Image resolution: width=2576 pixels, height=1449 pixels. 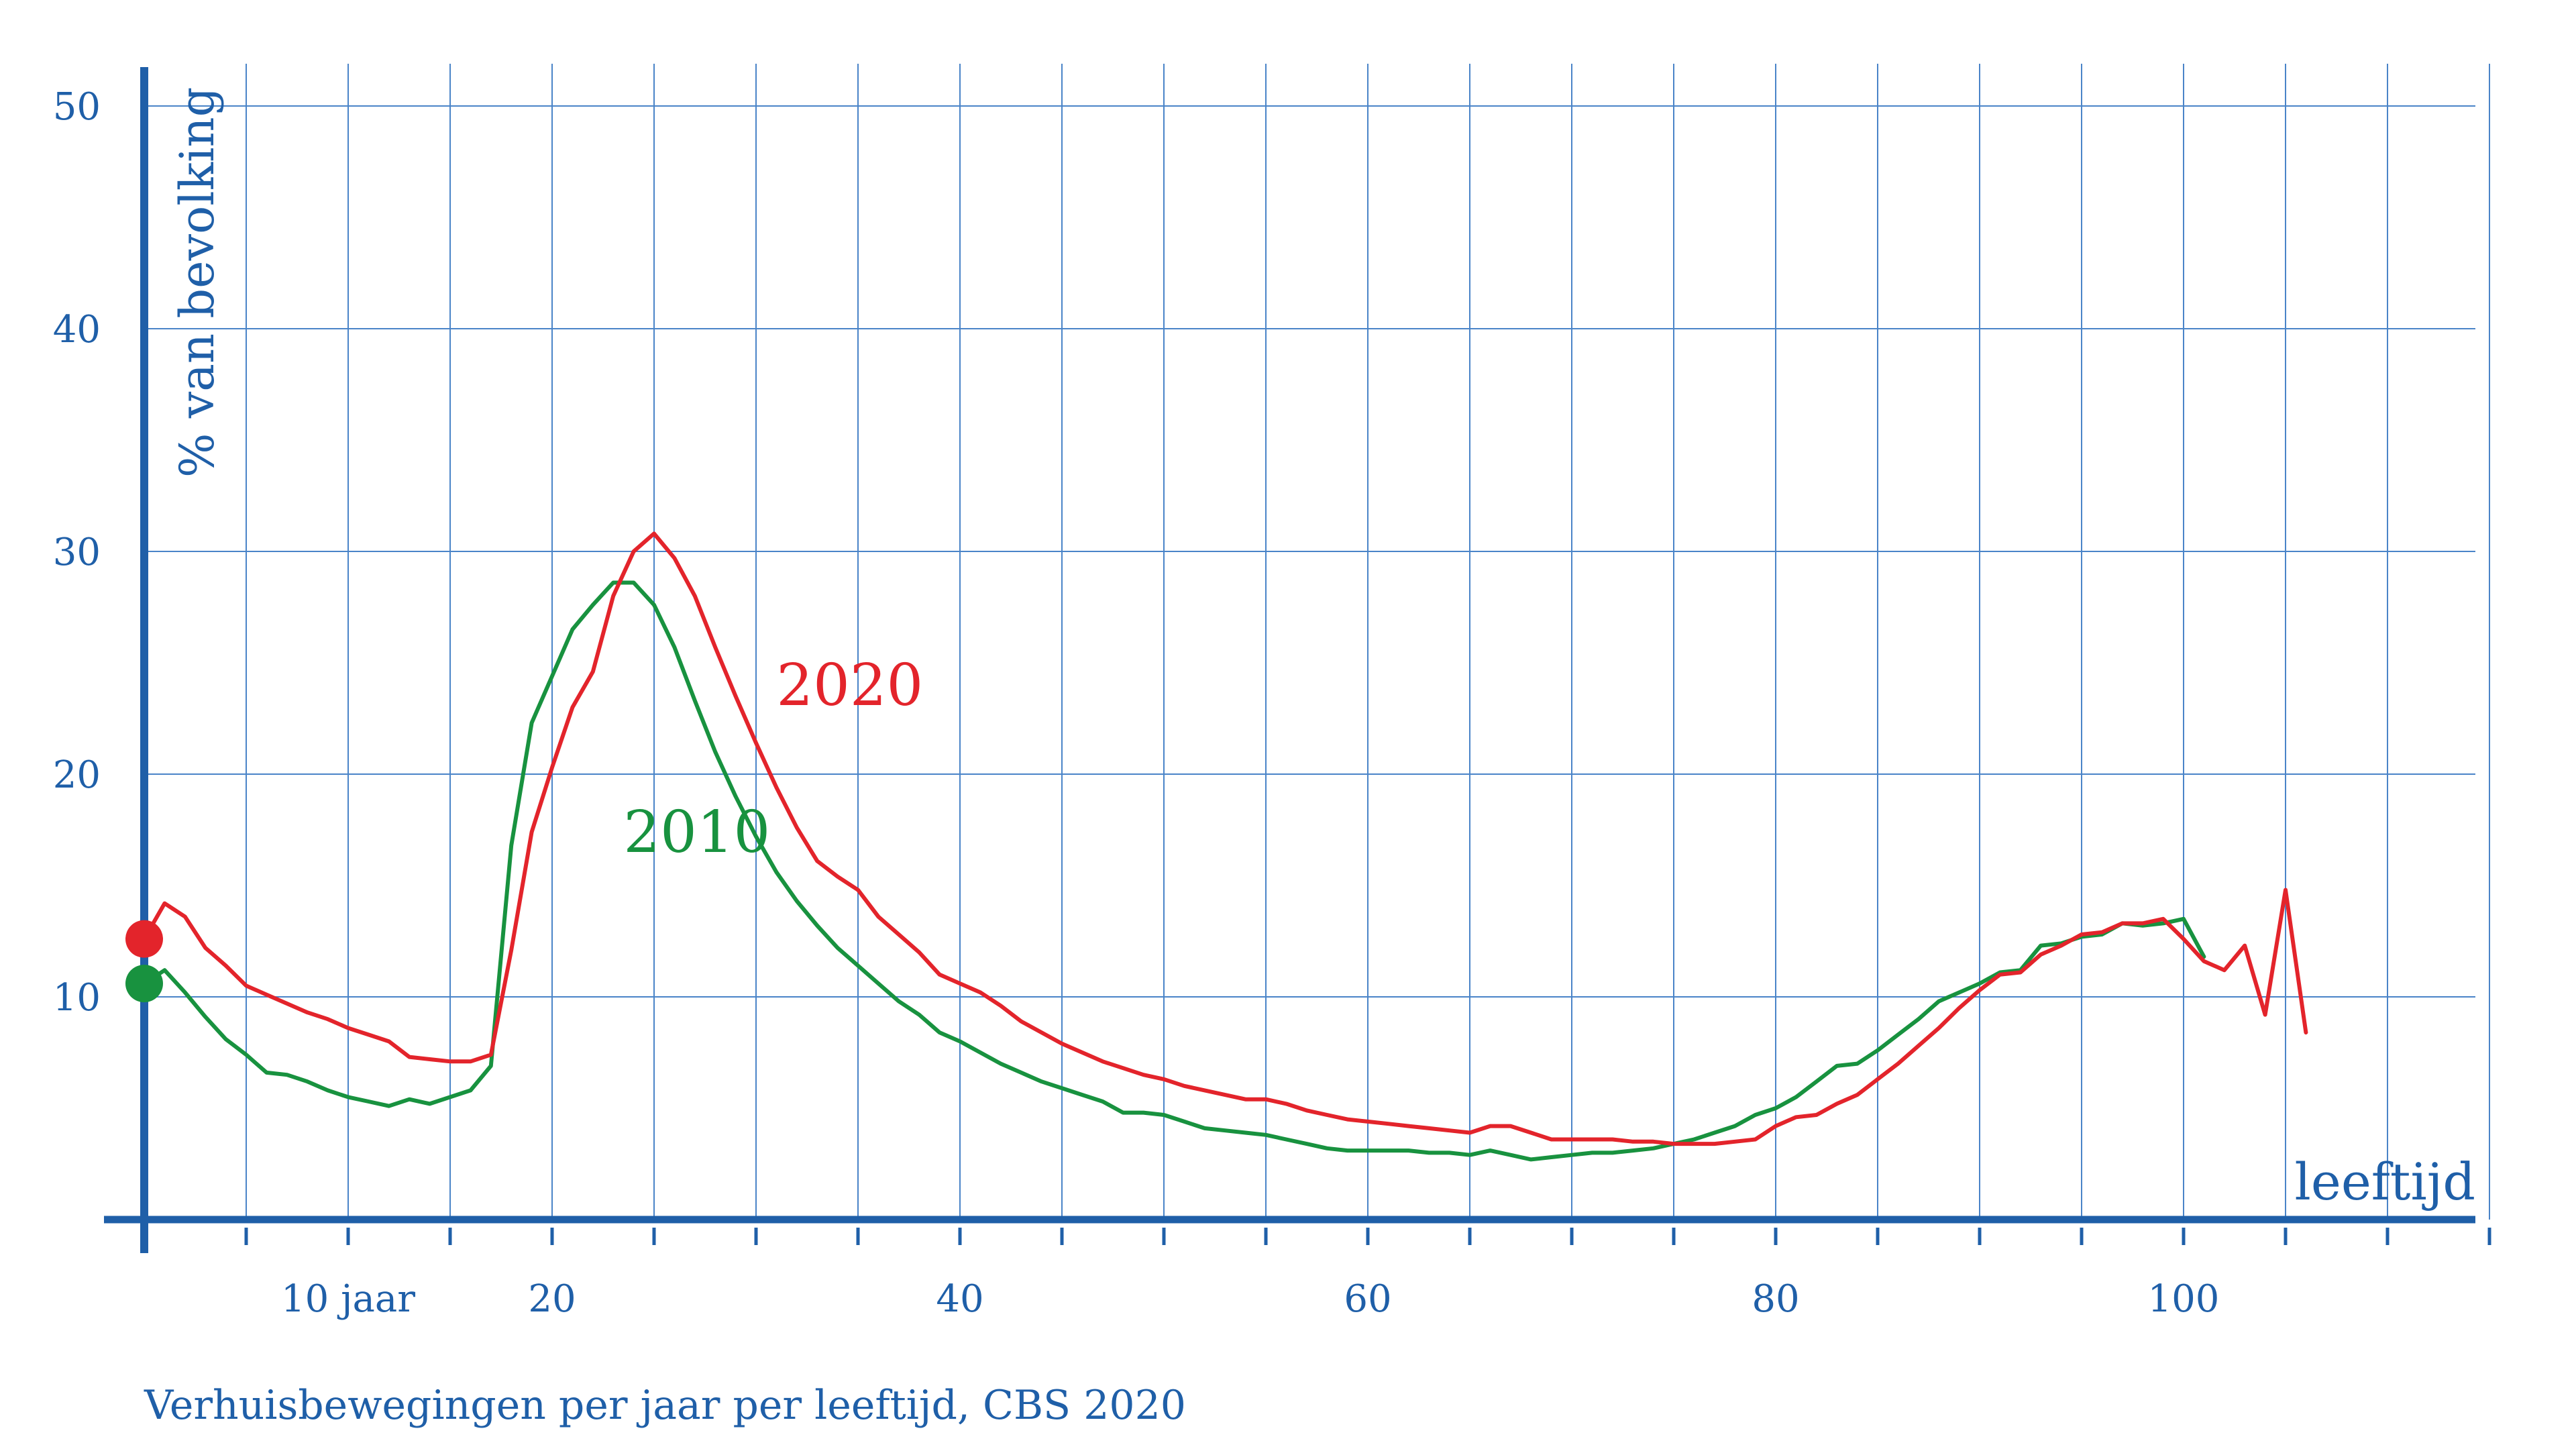 What do you see at coordinates (696, 832) in the screenshot?
I see `series-label-2010: 2010` at bounding box center [696, 832].